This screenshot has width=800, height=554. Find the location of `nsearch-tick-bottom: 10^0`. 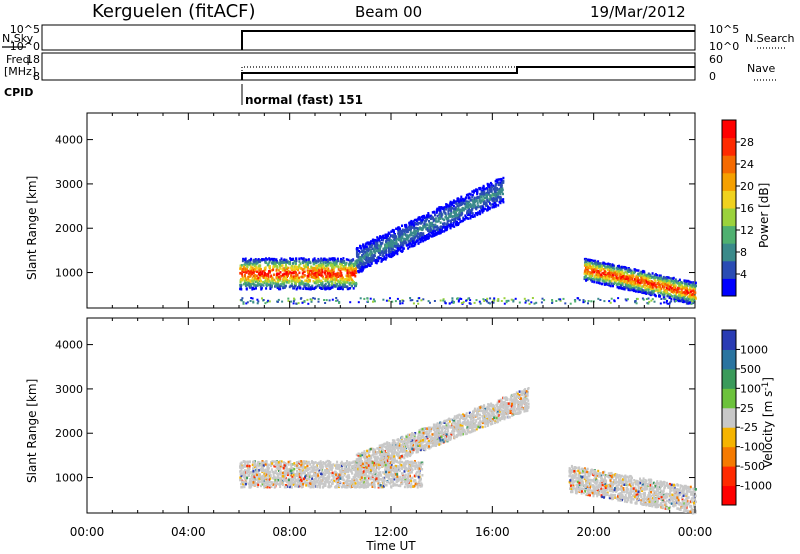

nsearch-tick-bottom: 10^0 is located at coordinates (724, 46).